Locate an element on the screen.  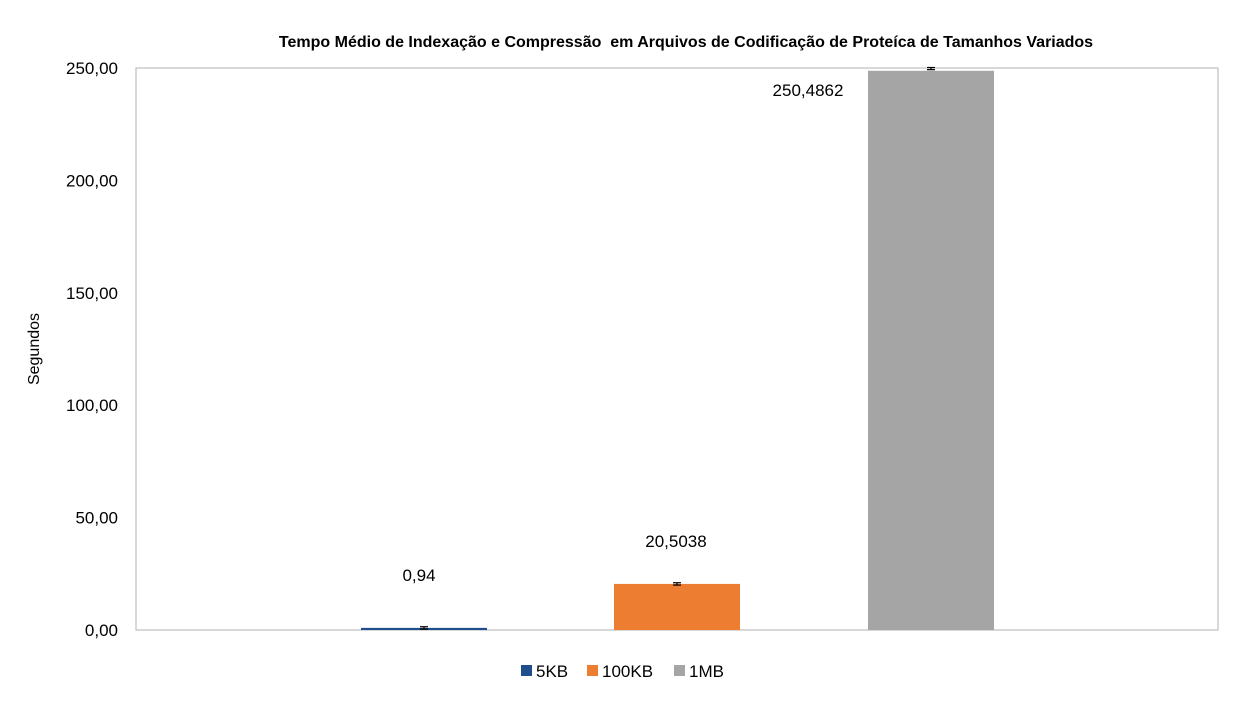
data-label-5kb: 0,94 is located at coordinates (418, 575).